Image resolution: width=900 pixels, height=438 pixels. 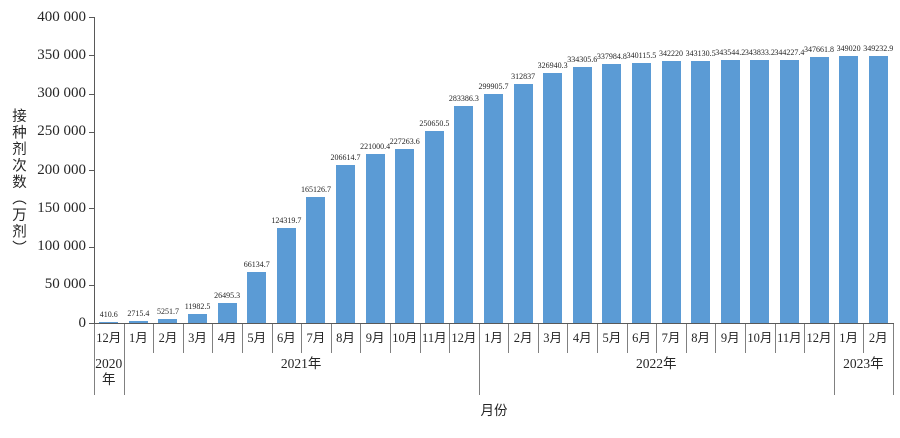 What do you see at coordinates (168, 321) in the screenshot?
I see `bar-2月` at bounding box center [168, 321].